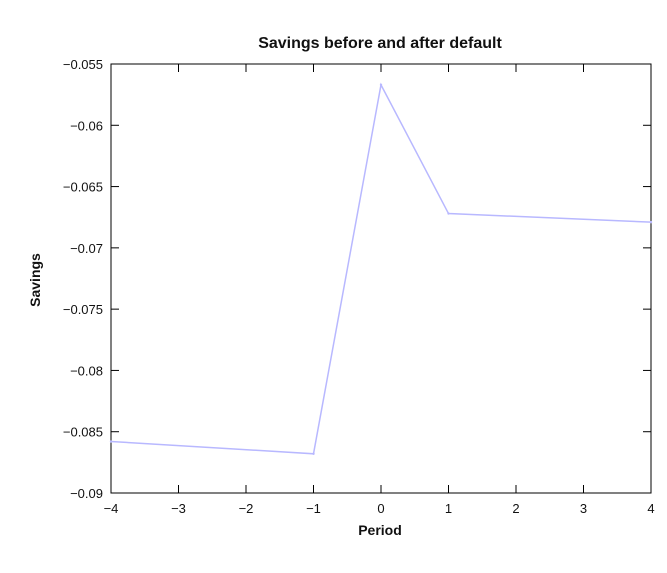 This screenshot has width=667, height=573. Describe the element at coordinates (83, 309) in the screenshot. I see `y-tick-label: −0.075` at that location.